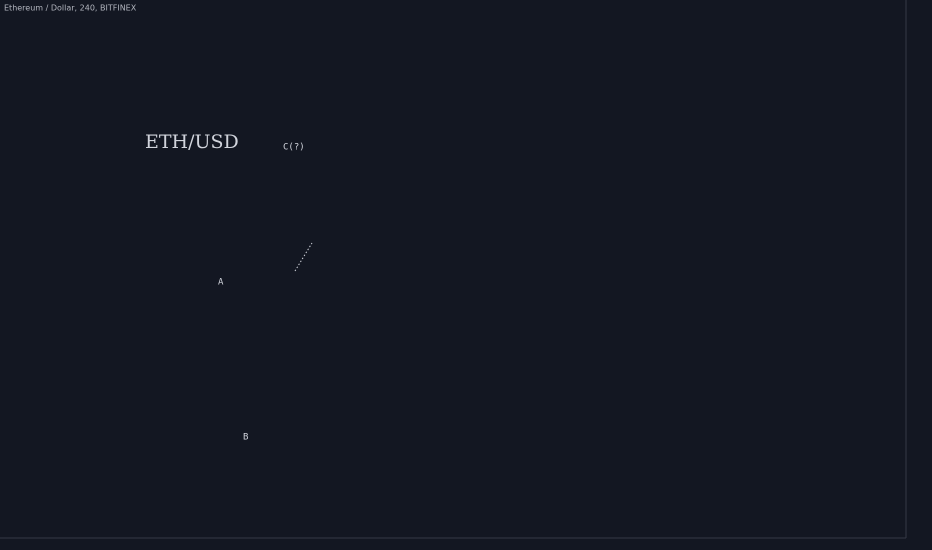 Image resolution: width=932 pixels, height=550 pixels. Describe the element at coordinates (919, 275) in the screenshot. I see `price-axis` at that location.